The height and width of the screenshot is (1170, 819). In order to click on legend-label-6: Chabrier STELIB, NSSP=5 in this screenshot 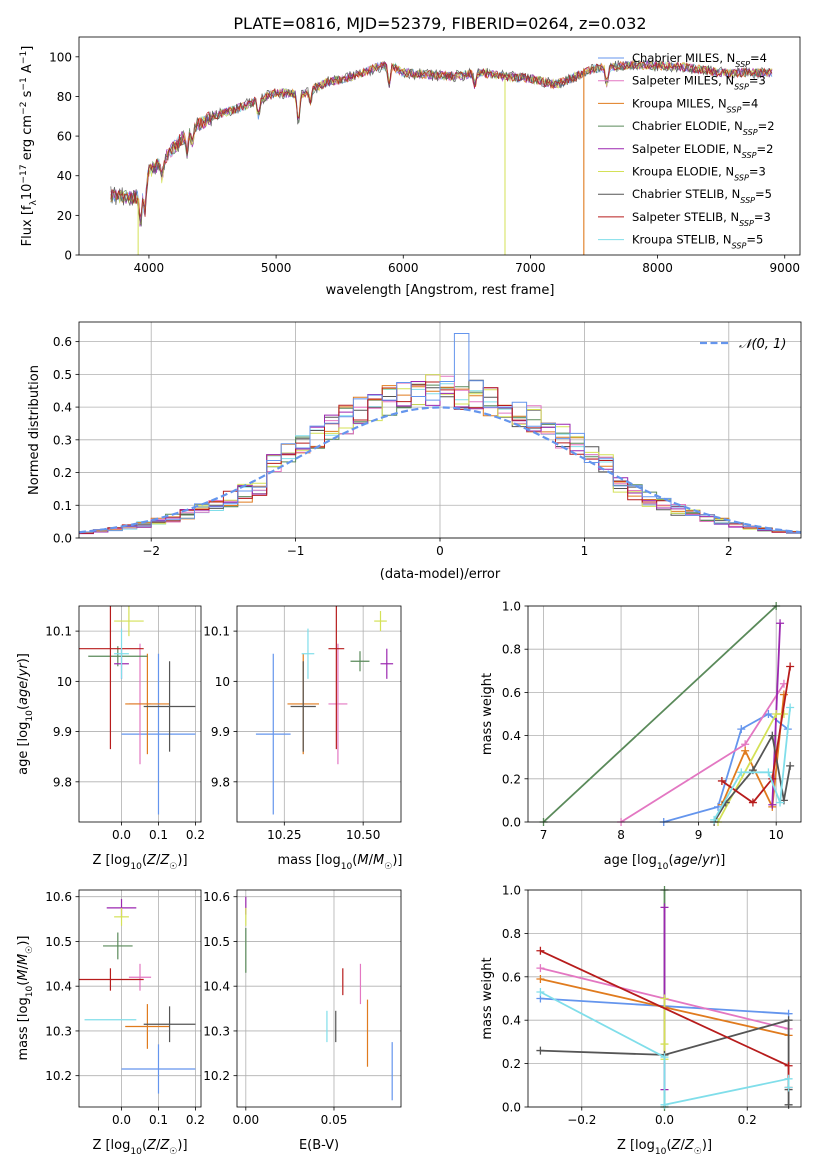, I will do `click(702, 196)`.